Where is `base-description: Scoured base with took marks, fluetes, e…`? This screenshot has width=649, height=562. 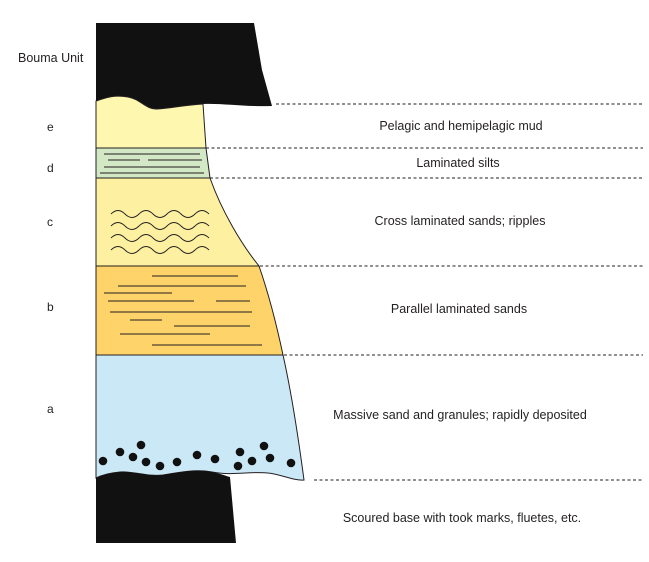
base-description: Scoured base with took marks, fluetes, e… is located at coordinates (462, 518).